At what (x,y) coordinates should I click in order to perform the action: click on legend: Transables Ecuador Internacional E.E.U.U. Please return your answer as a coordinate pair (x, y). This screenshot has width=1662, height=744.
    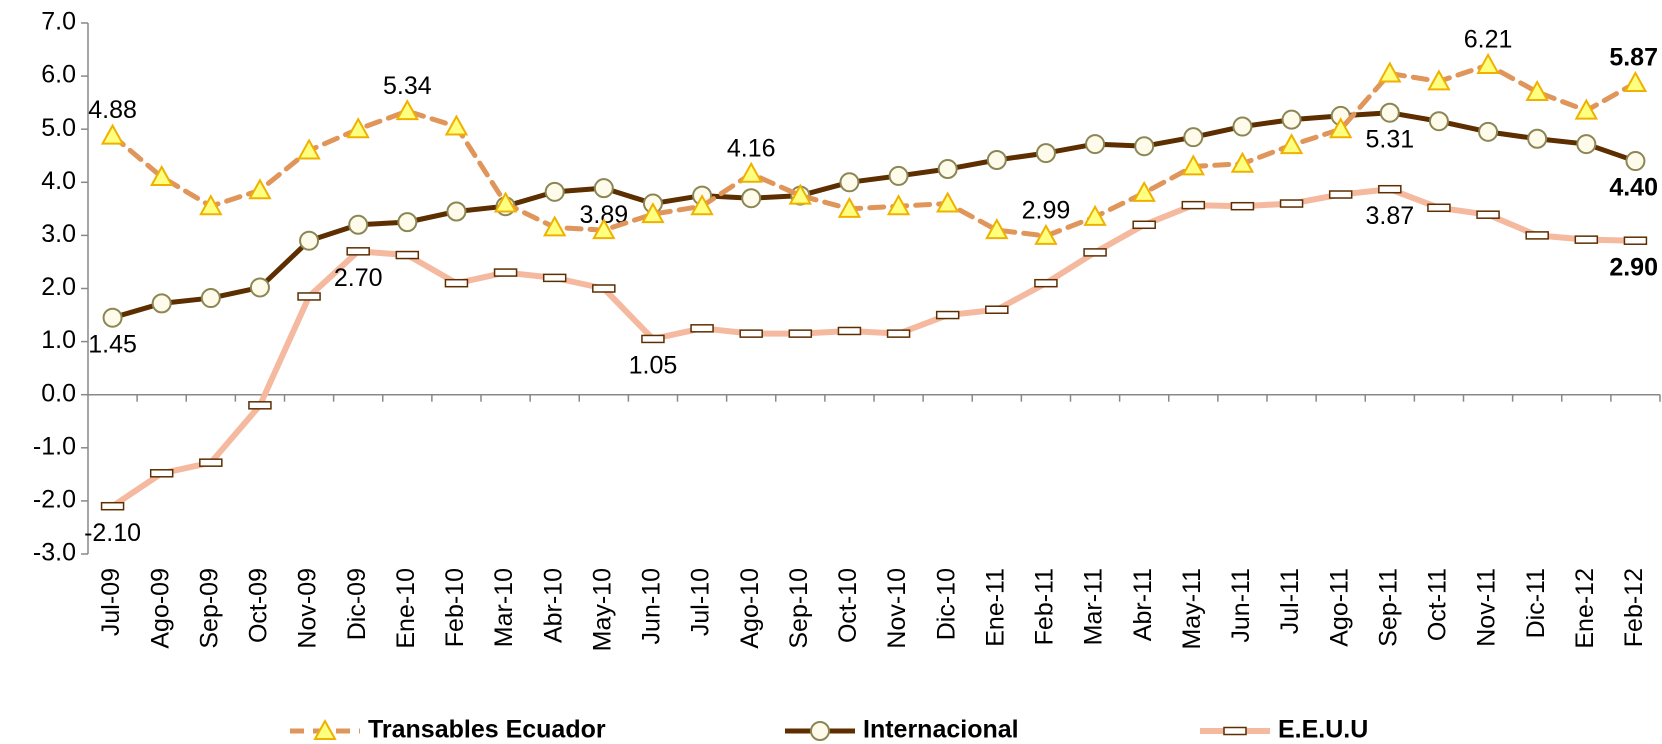
    Looking at the image, I should click on (829, 730).